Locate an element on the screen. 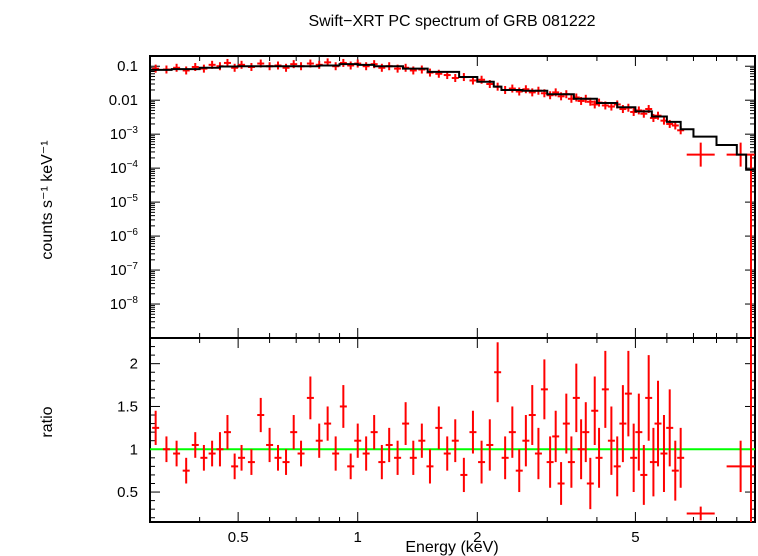 This screenshot has width=758, height=556. y-tick-label: 10⁻³ is located at coordinates (124, 134).